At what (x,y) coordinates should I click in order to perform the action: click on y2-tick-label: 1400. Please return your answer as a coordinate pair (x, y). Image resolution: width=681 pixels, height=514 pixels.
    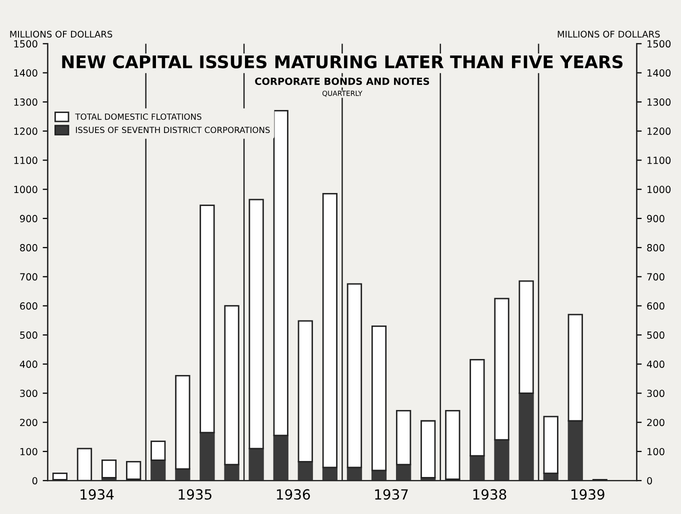
    Looking at the image, I should click on (659, 73).